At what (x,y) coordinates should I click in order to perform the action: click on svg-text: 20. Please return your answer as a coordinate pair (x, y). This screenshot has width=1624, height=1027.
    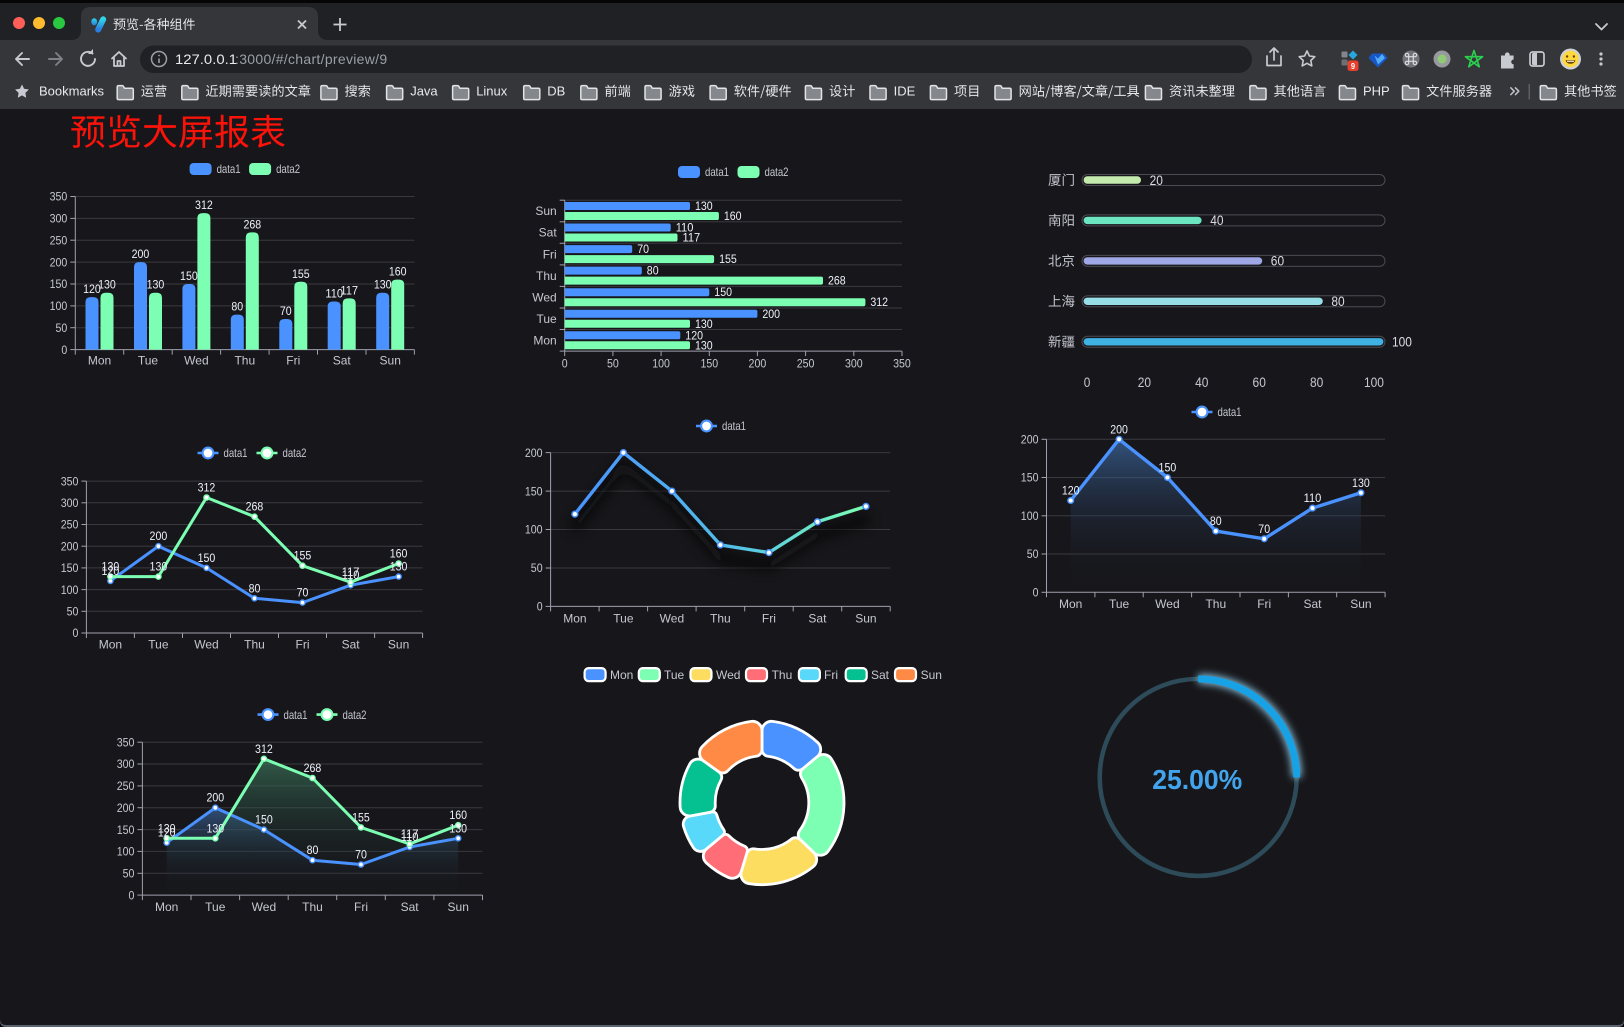
    Looking at the image, I should click on (1144, 382).